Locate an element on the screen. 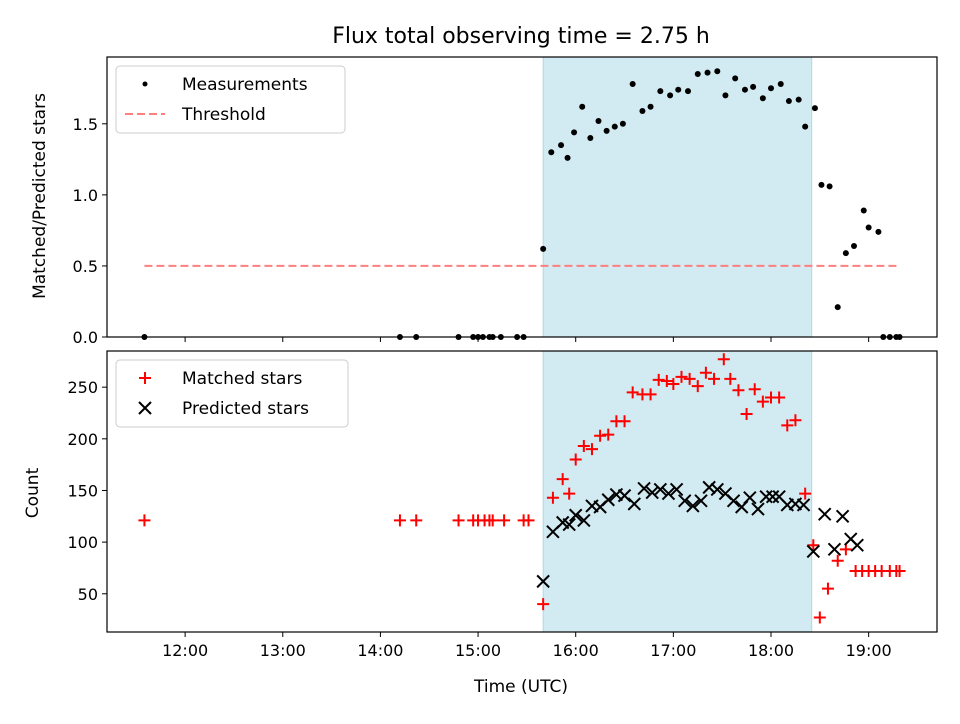  x-tick-label: 14:00 is located at coordinates (380, 650).